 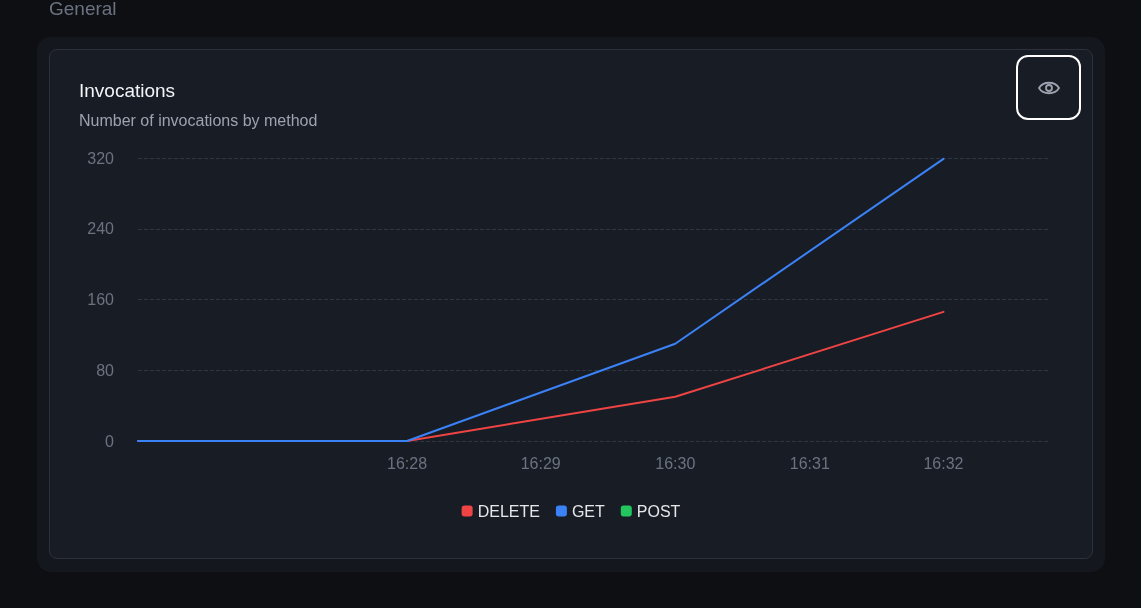 What do you see at coordinates (508, 511) in the screenshot?
I see `legend-label: DELETE` at bounding box center [508, 511].